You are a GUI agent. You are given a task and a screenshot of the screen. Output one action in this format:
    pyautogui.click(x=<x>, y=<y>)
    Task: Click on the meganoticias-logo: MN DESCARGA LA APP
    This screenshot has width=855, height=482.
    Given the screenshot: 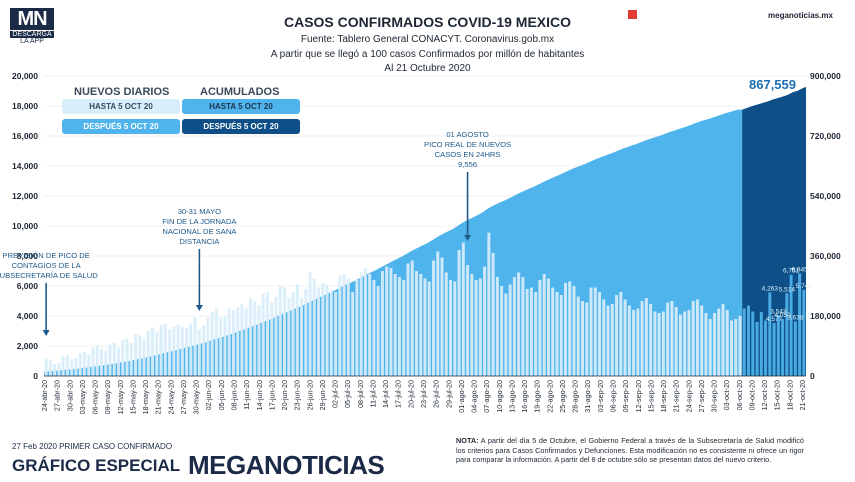 What is the action you would take?
    pyautogui.click(x=32, y=26)
    